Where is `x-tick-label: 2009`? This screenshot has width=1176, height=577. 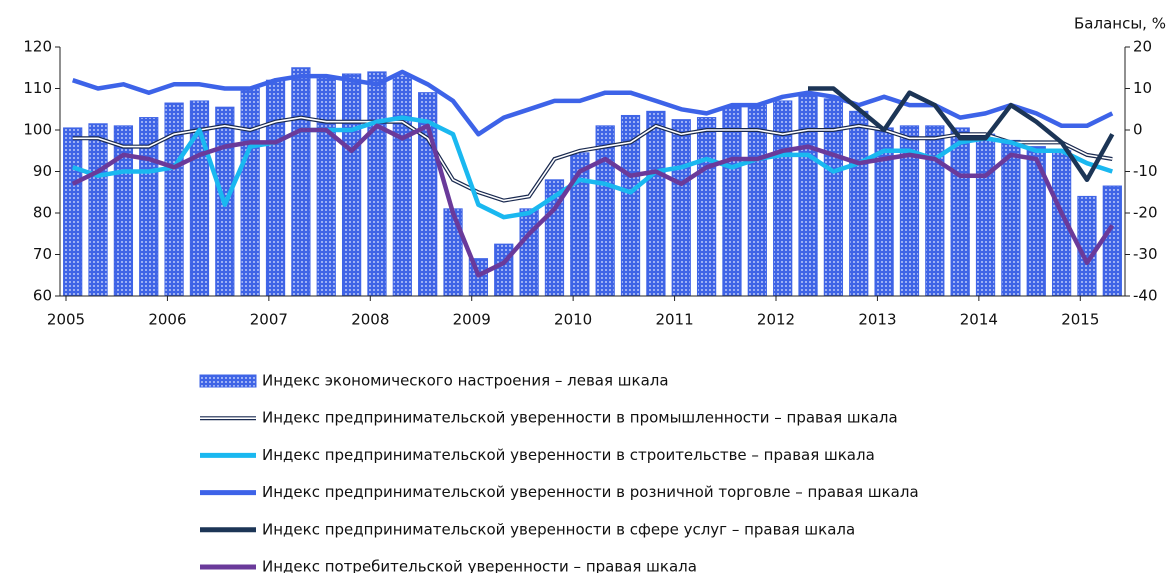
x-tick-label: 2009 is located at coordinates (472, 320).